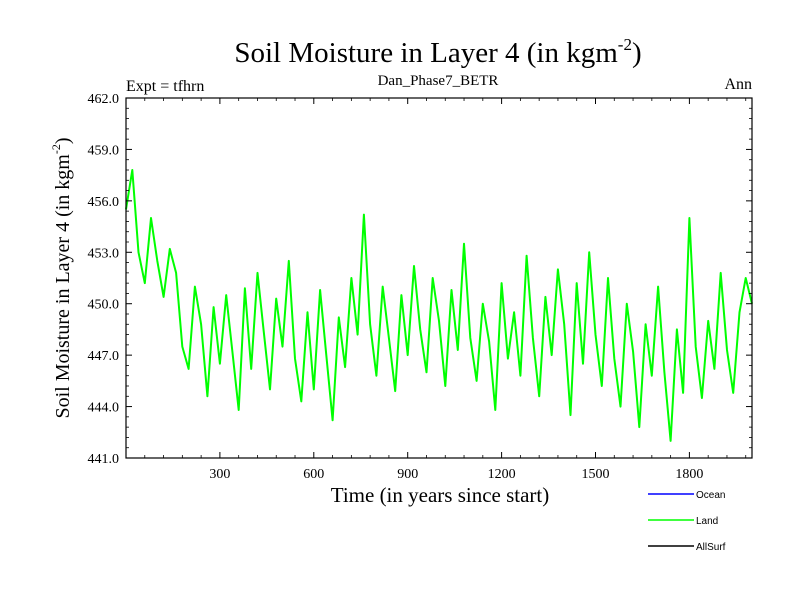  Describe the element at coordinates (711, 547) in the screenshot. I see `legend-label-allsurf: AllSurf` at that location.